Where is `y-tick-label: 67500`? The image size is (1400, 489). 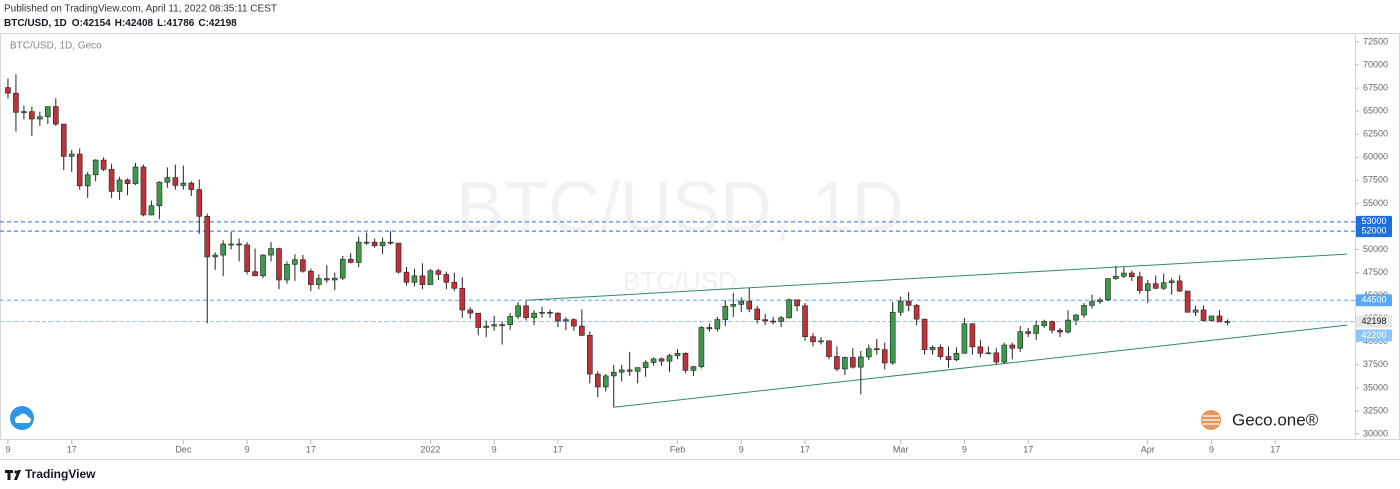
y-tick-label: 67500 is located at coordinates (1375, 87).